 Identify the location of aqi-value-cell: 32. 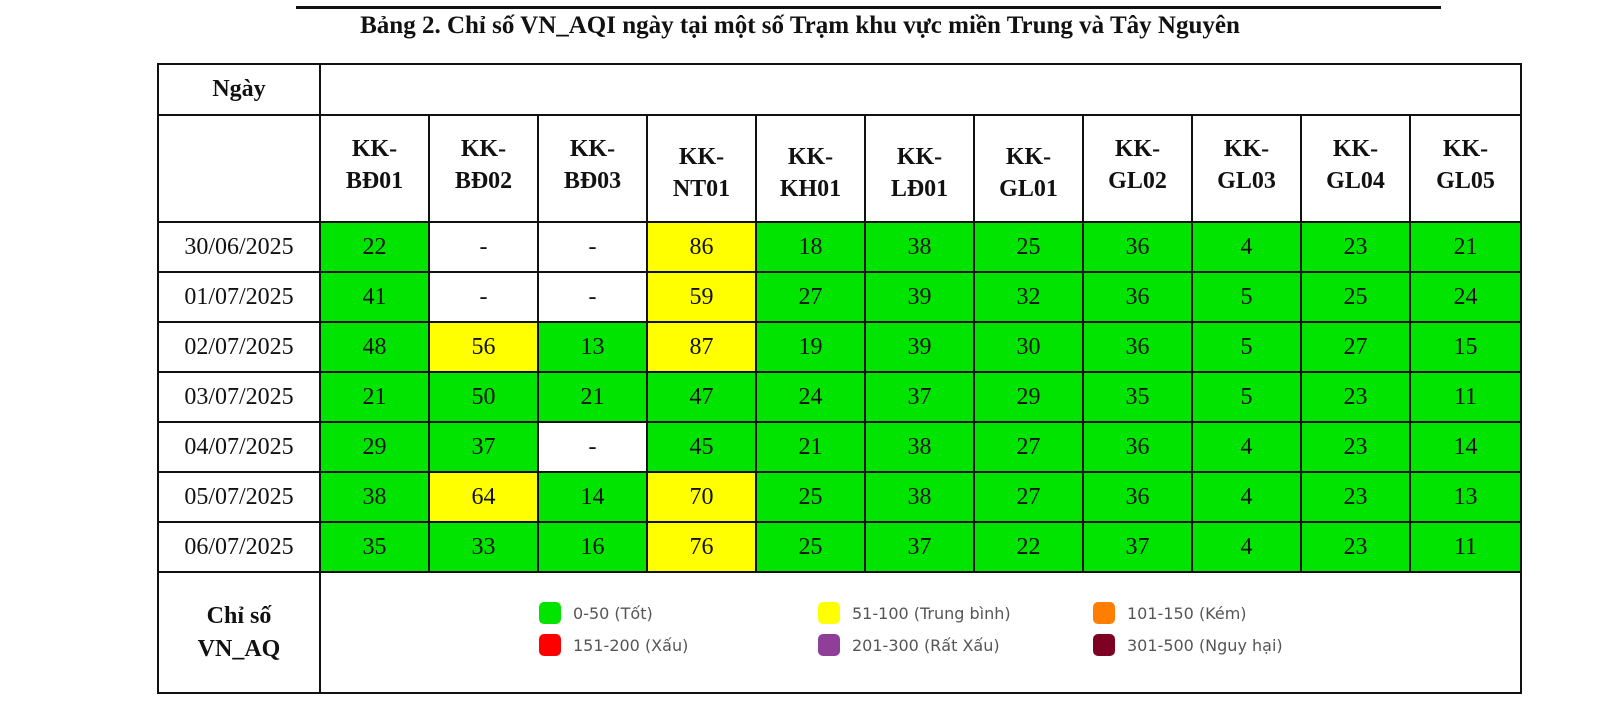
(1028, 297).